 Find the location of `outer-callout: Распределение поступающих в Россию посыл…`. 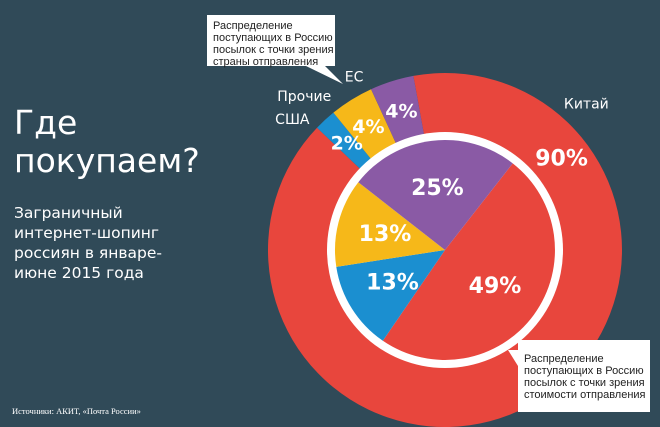

outer-callout: Распределение поступающих в Россию посыл… is located at coordinates (275, 49).